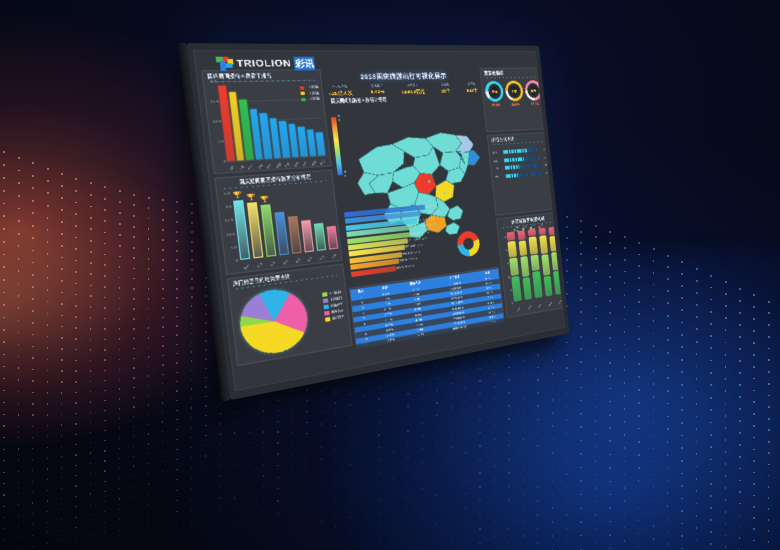 The width and height of the screenshot is (780, 550). I want to click on funnel-row: 四川 4615万人次, so click(387, 244).